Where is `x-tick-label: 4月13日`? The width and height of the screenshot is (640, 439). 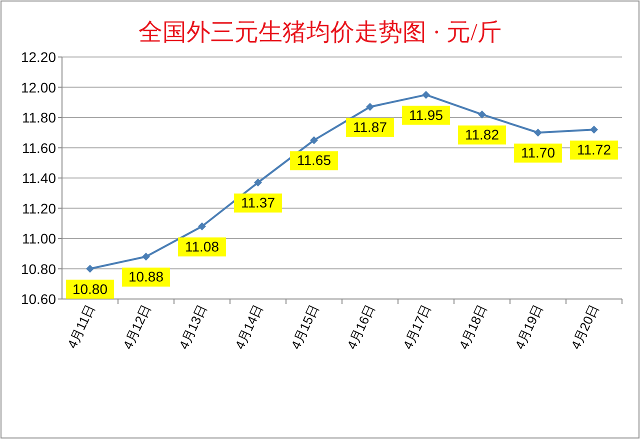
x-tick-label: 4月13日 is located at coordinates (193, 327).